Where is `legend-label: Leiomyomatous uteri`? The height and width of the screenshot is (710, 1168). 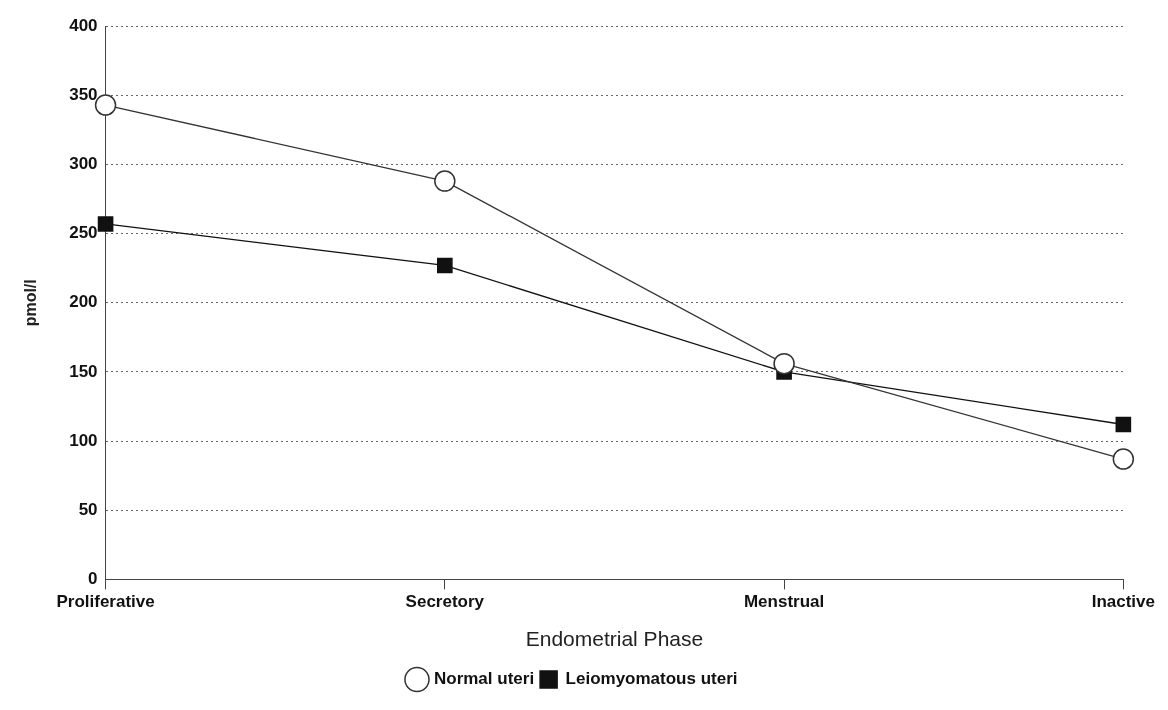
legend-label: Leiomyomatous uteri is located at coordinates (651, 679).